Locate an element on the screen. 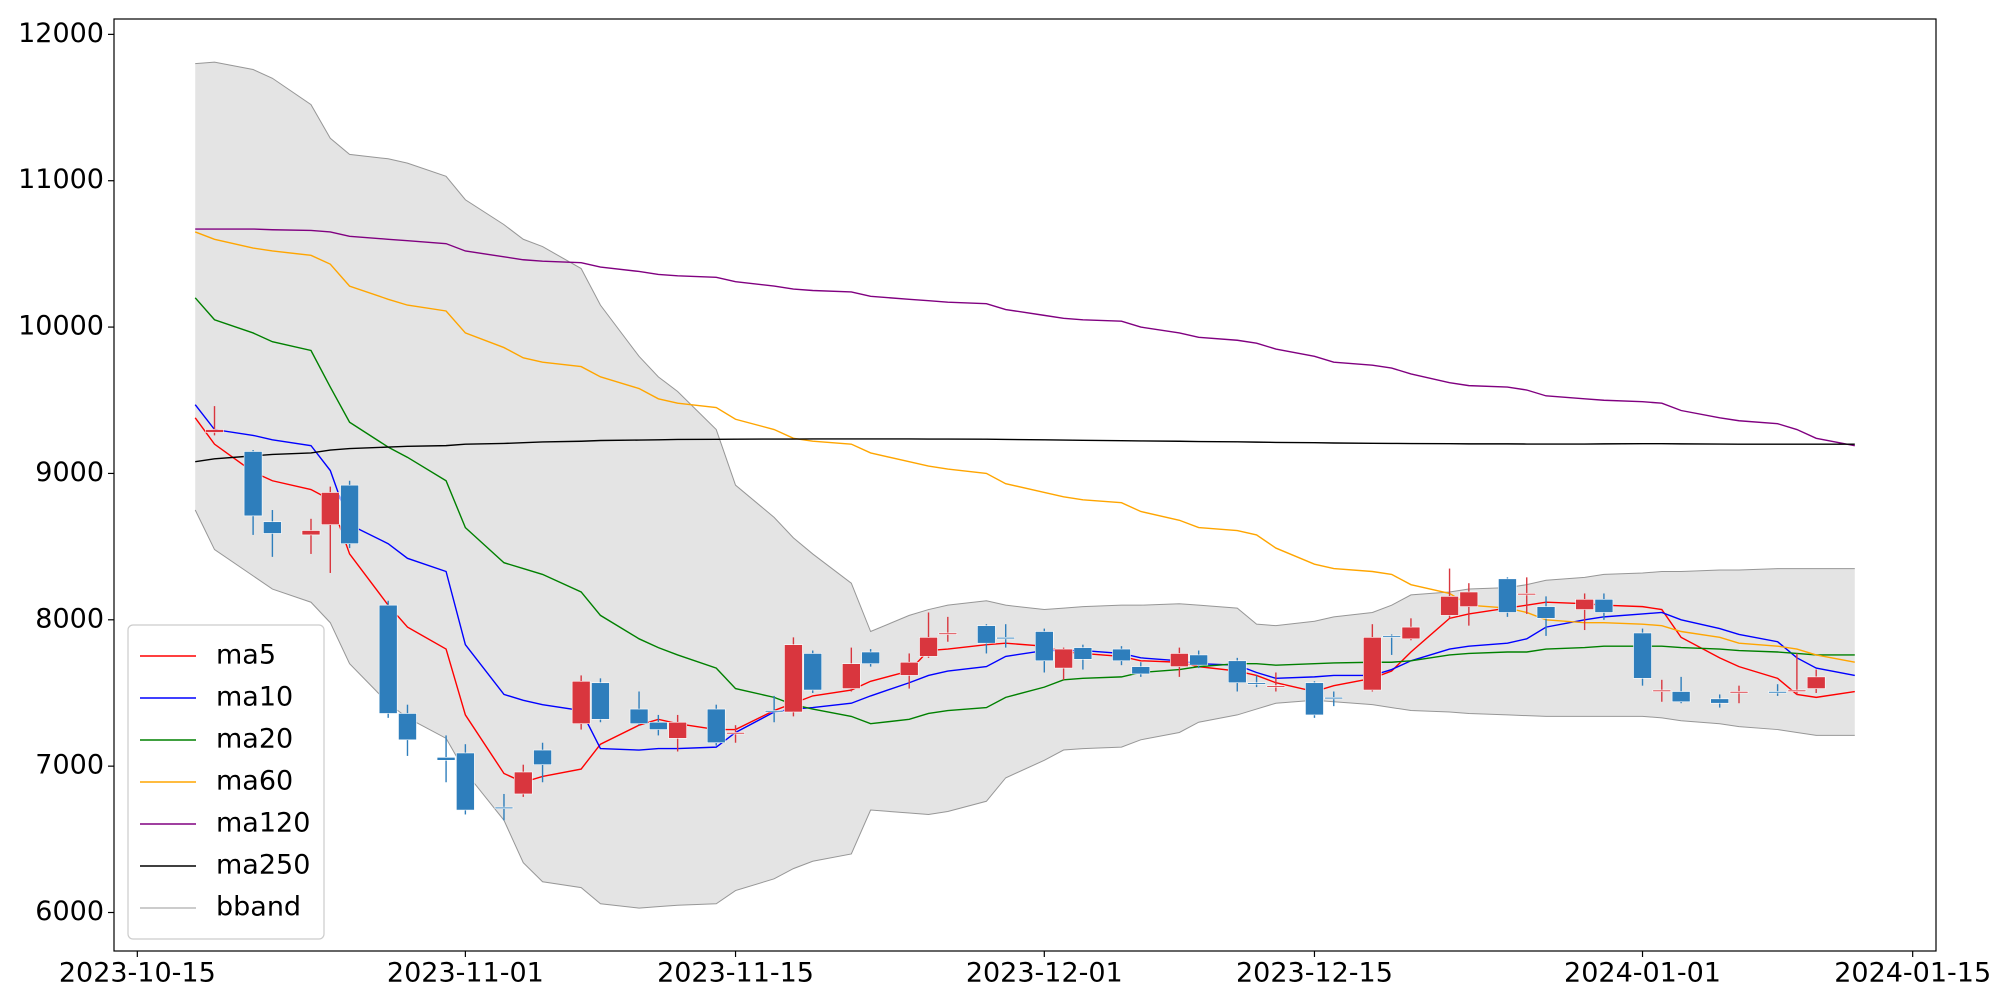 Image resolution: width=2000 pixels, height=1000 pixels. legend-label: bband is located at coordinates (258, 907).